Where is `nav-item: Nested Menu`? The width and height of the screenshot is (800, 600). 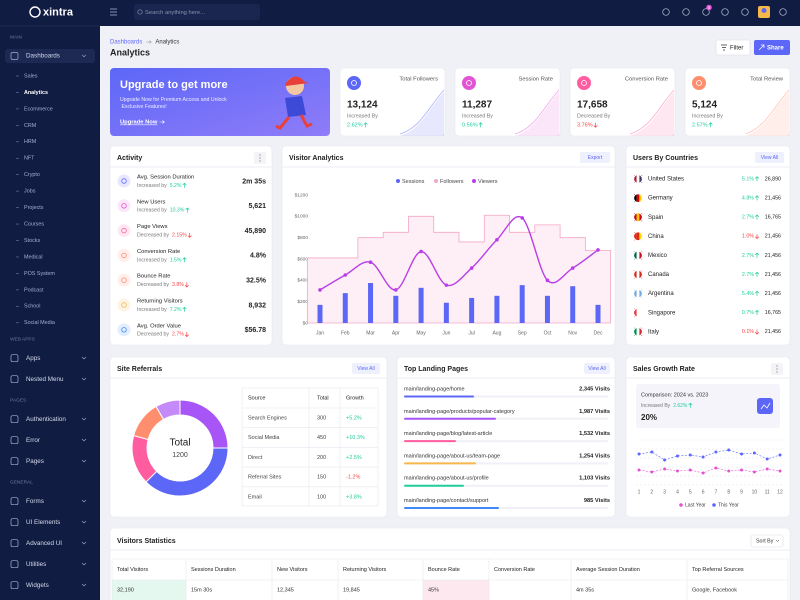 nav-item: Nested Menu is located at coordinates (45, 379).